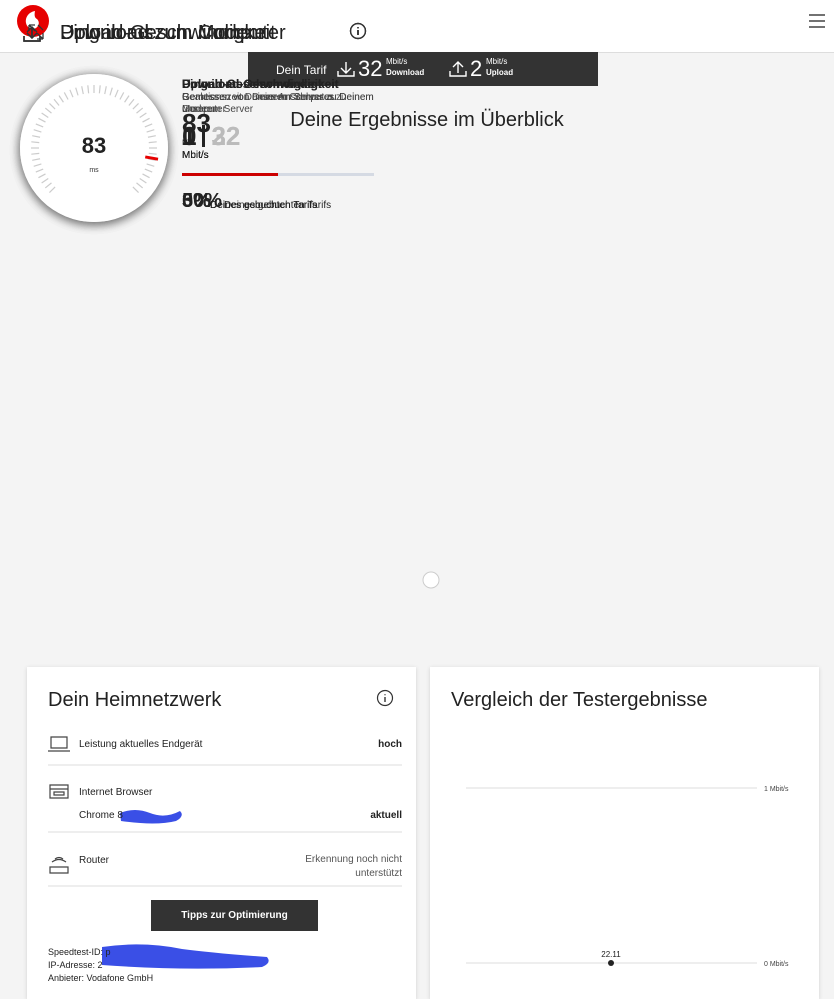 This screenshot has width=834, height=999. Describe the element at coordinates (278, 205) in the screenshot. I see `percent-label: Deines gebuchten Tarifs` at that location.